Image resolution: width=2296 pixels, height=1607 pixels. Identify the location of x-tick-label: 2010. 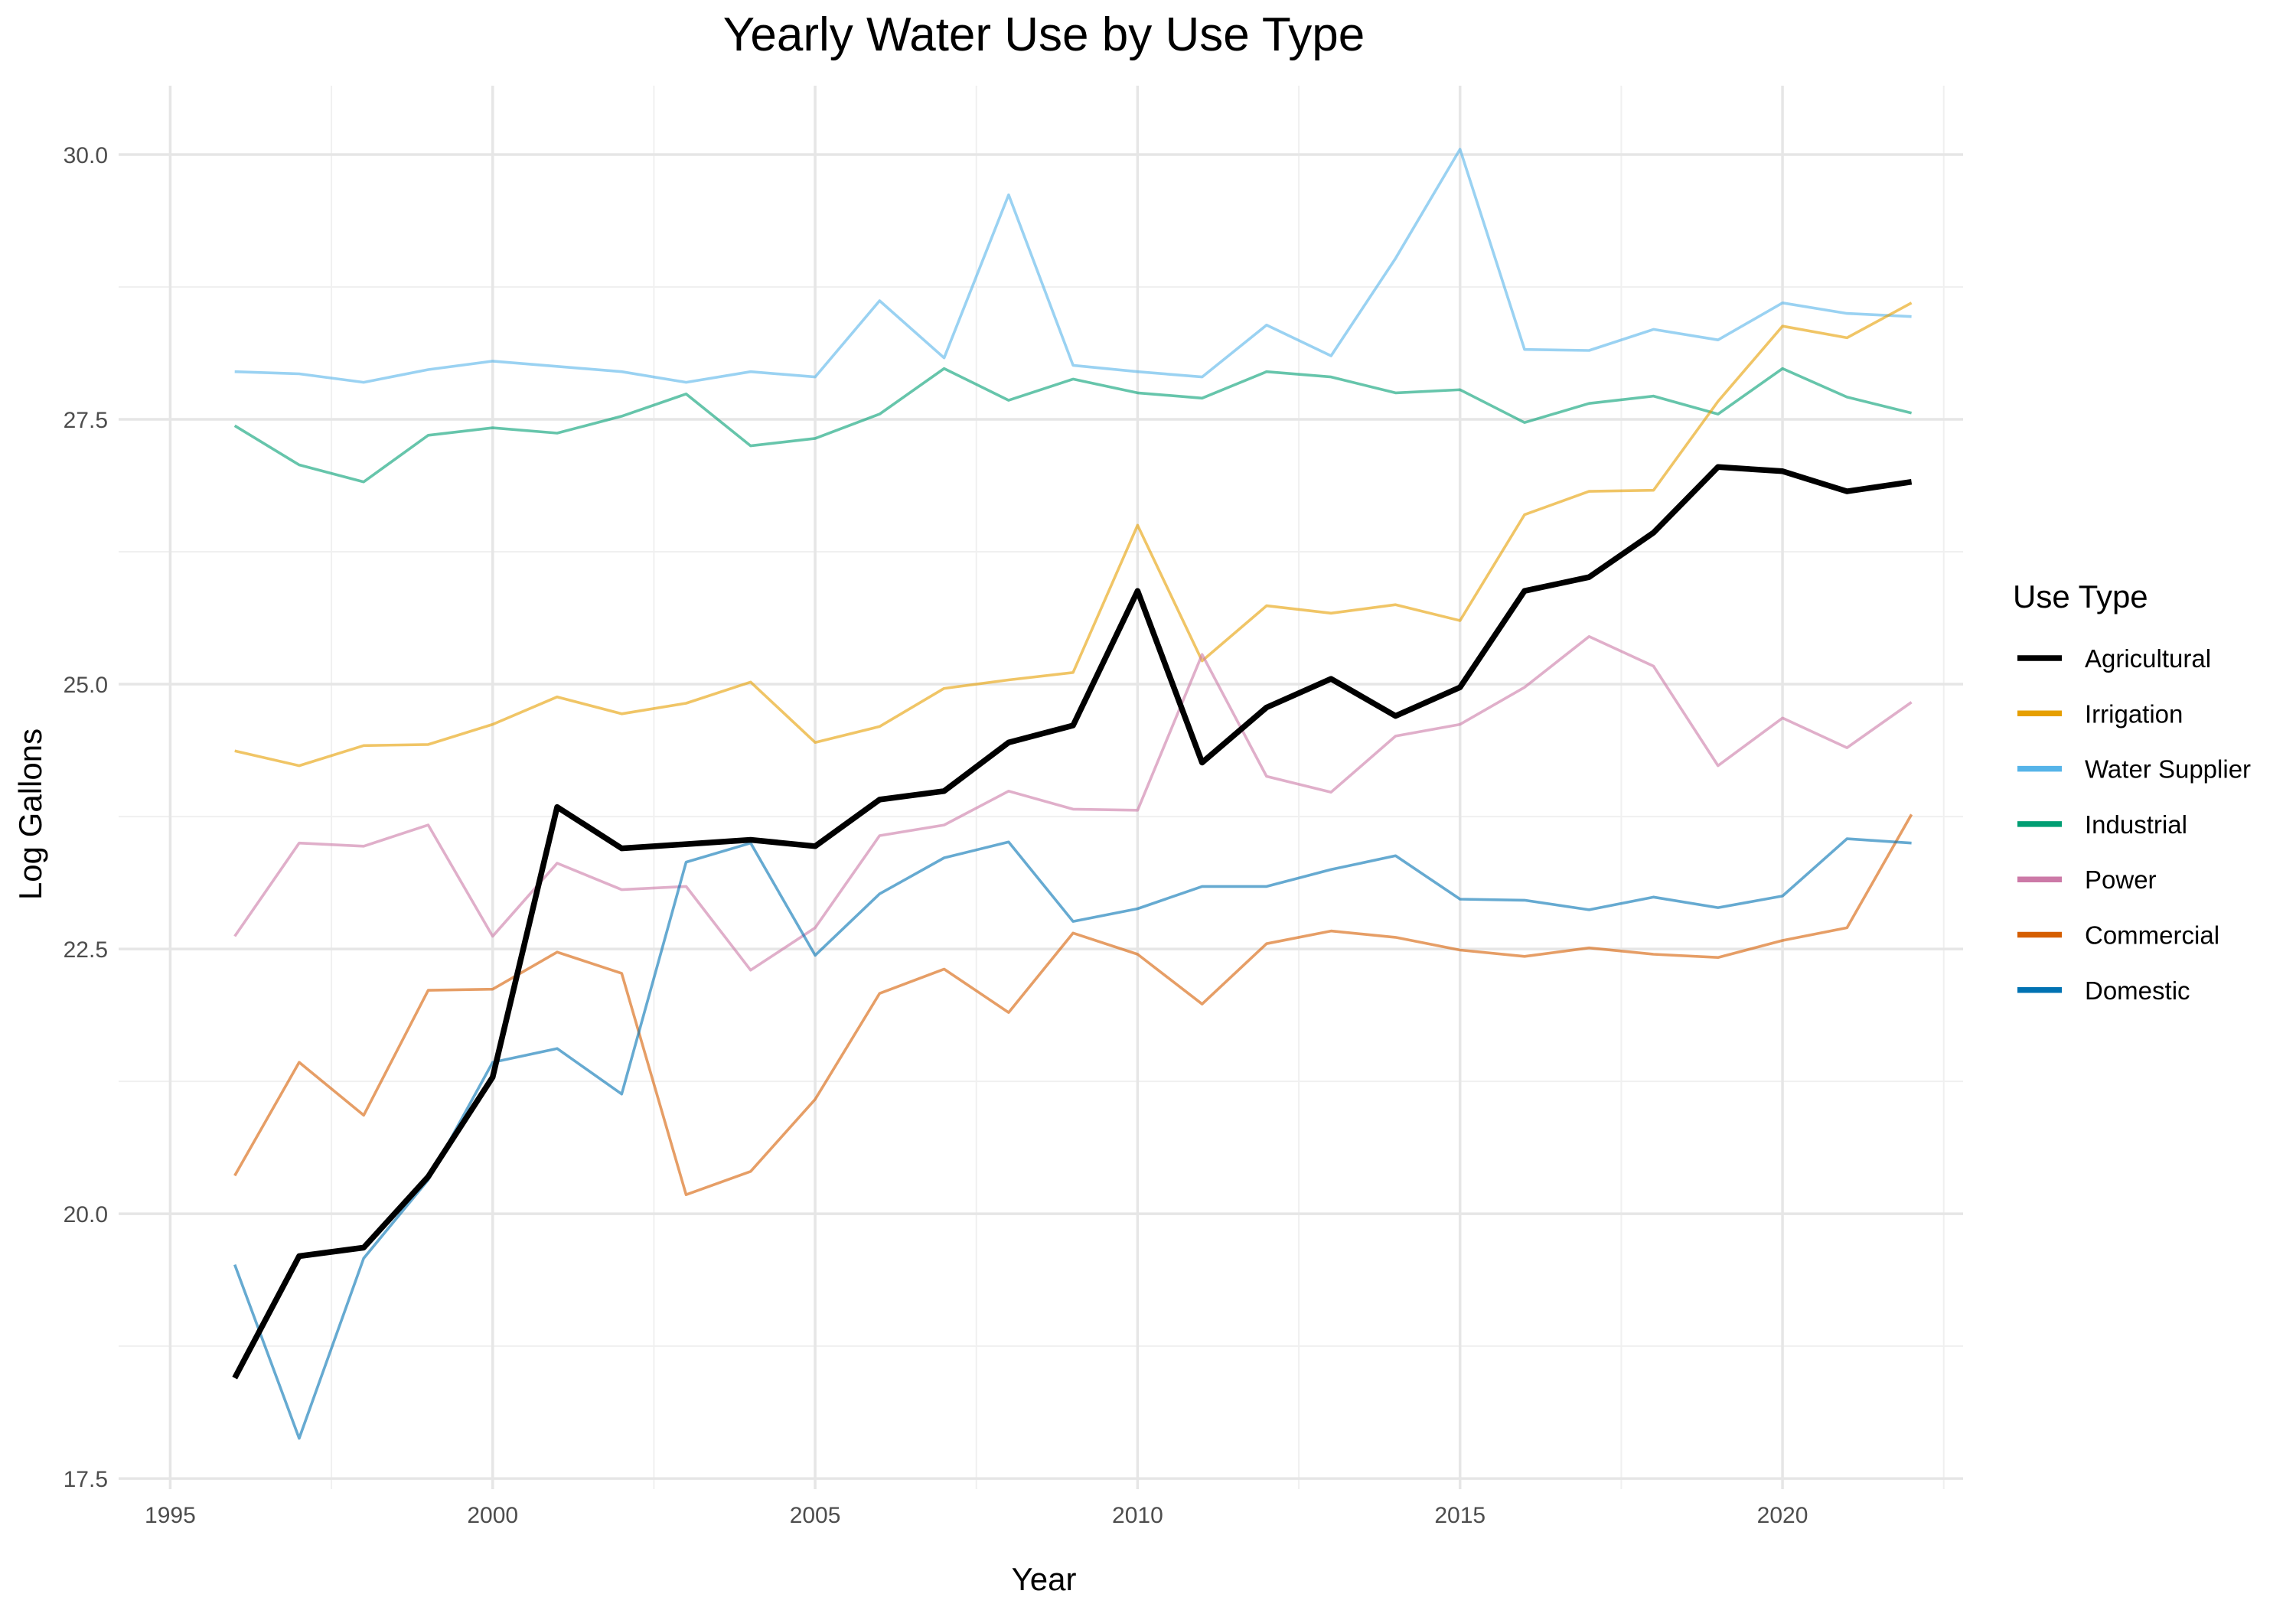
(1137, 1515).